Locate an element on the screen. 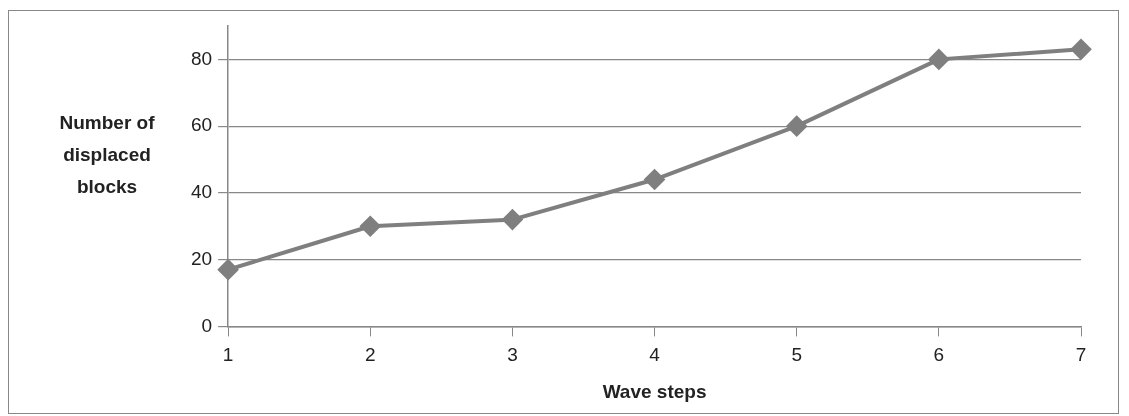 The image size is (1129, 416). x-tick-label: 4 is located at coordinates (655, 355).